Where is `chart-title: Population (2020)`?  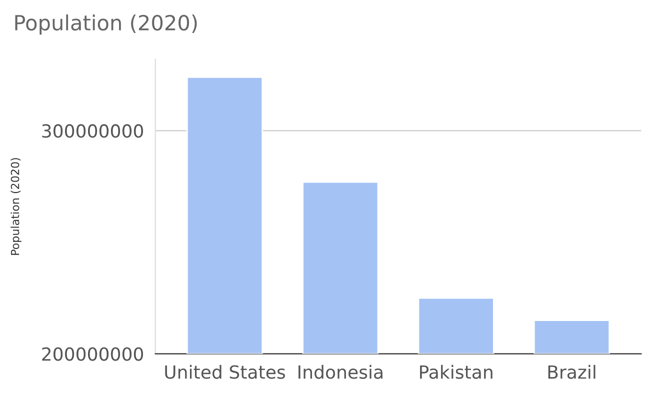
chart-title: Population (2020) is located at coordinates (106, 24).